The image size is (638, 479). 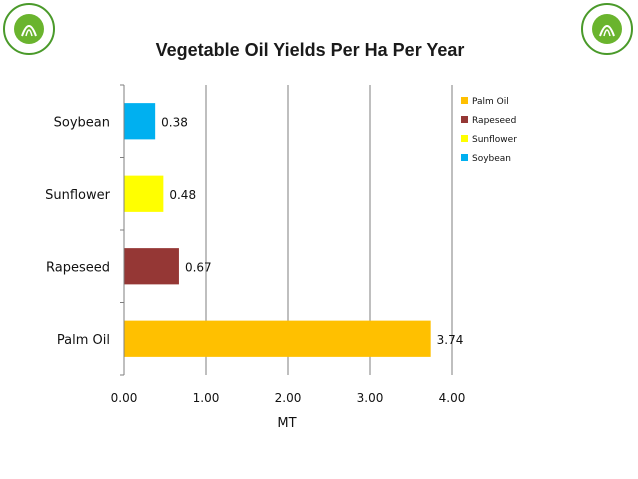 I want to click on bar-soybean, so click(x=140, y=121).